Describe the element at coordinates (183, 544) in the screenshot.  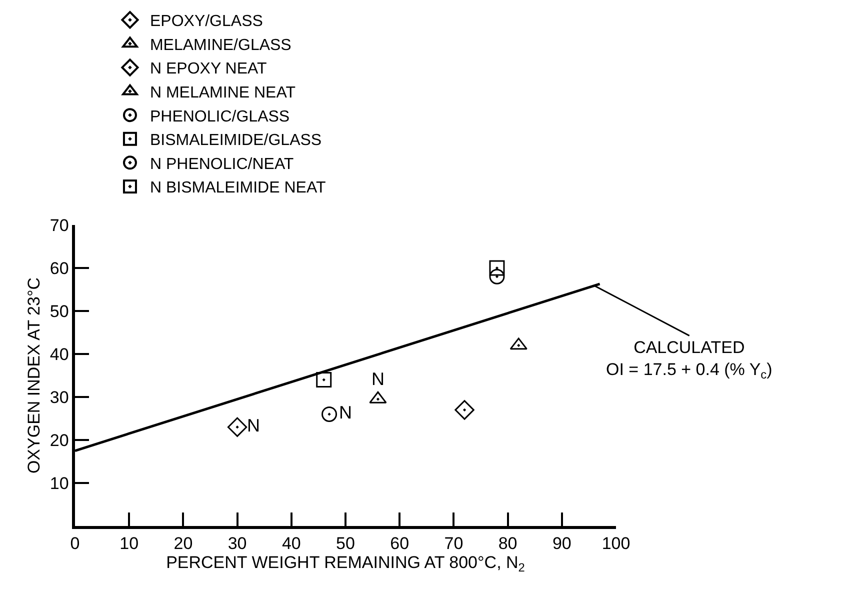
I see `x-tick-label: 20` at that location.